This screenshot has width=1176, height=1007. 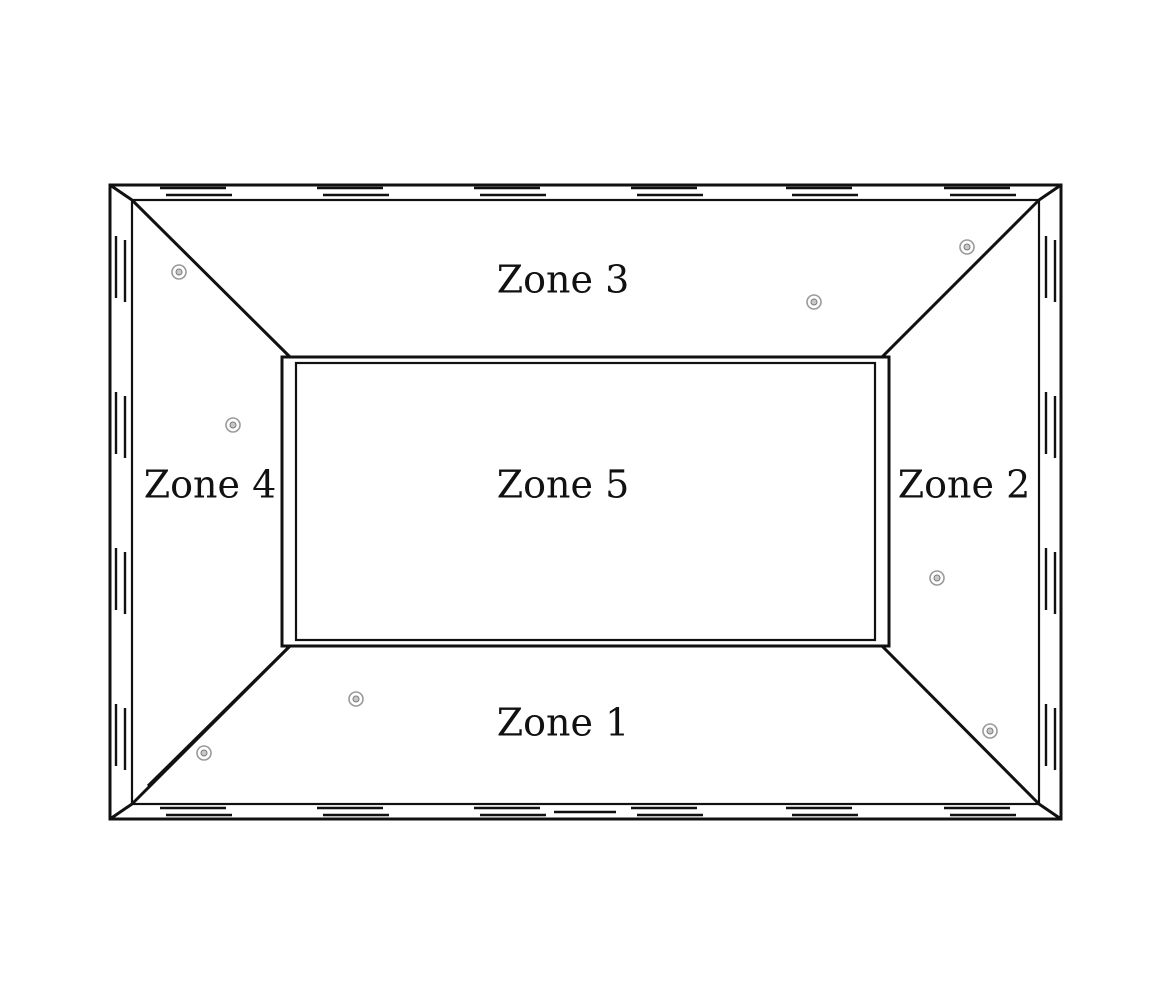 I want to click on zone-5-label: Zone 5, so click(x=563, y=485).